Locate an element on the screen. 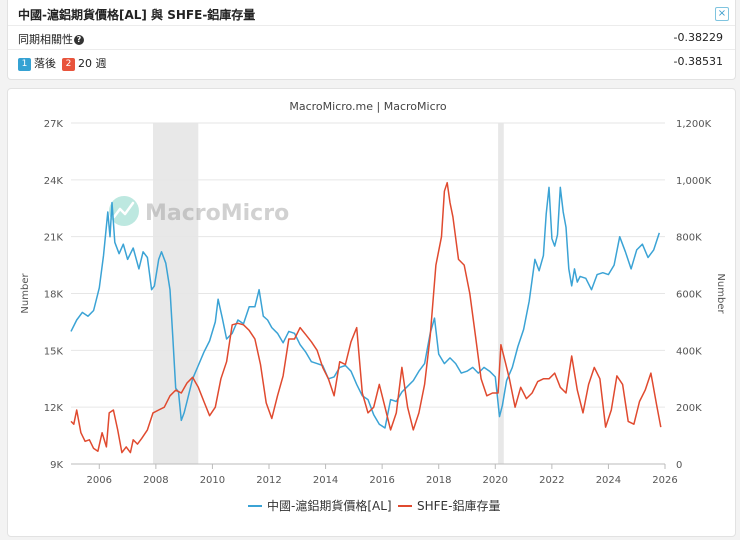 This screenshot has height=540, width=740. lag-value: -0.38531 is located at coordinates (698, 61).